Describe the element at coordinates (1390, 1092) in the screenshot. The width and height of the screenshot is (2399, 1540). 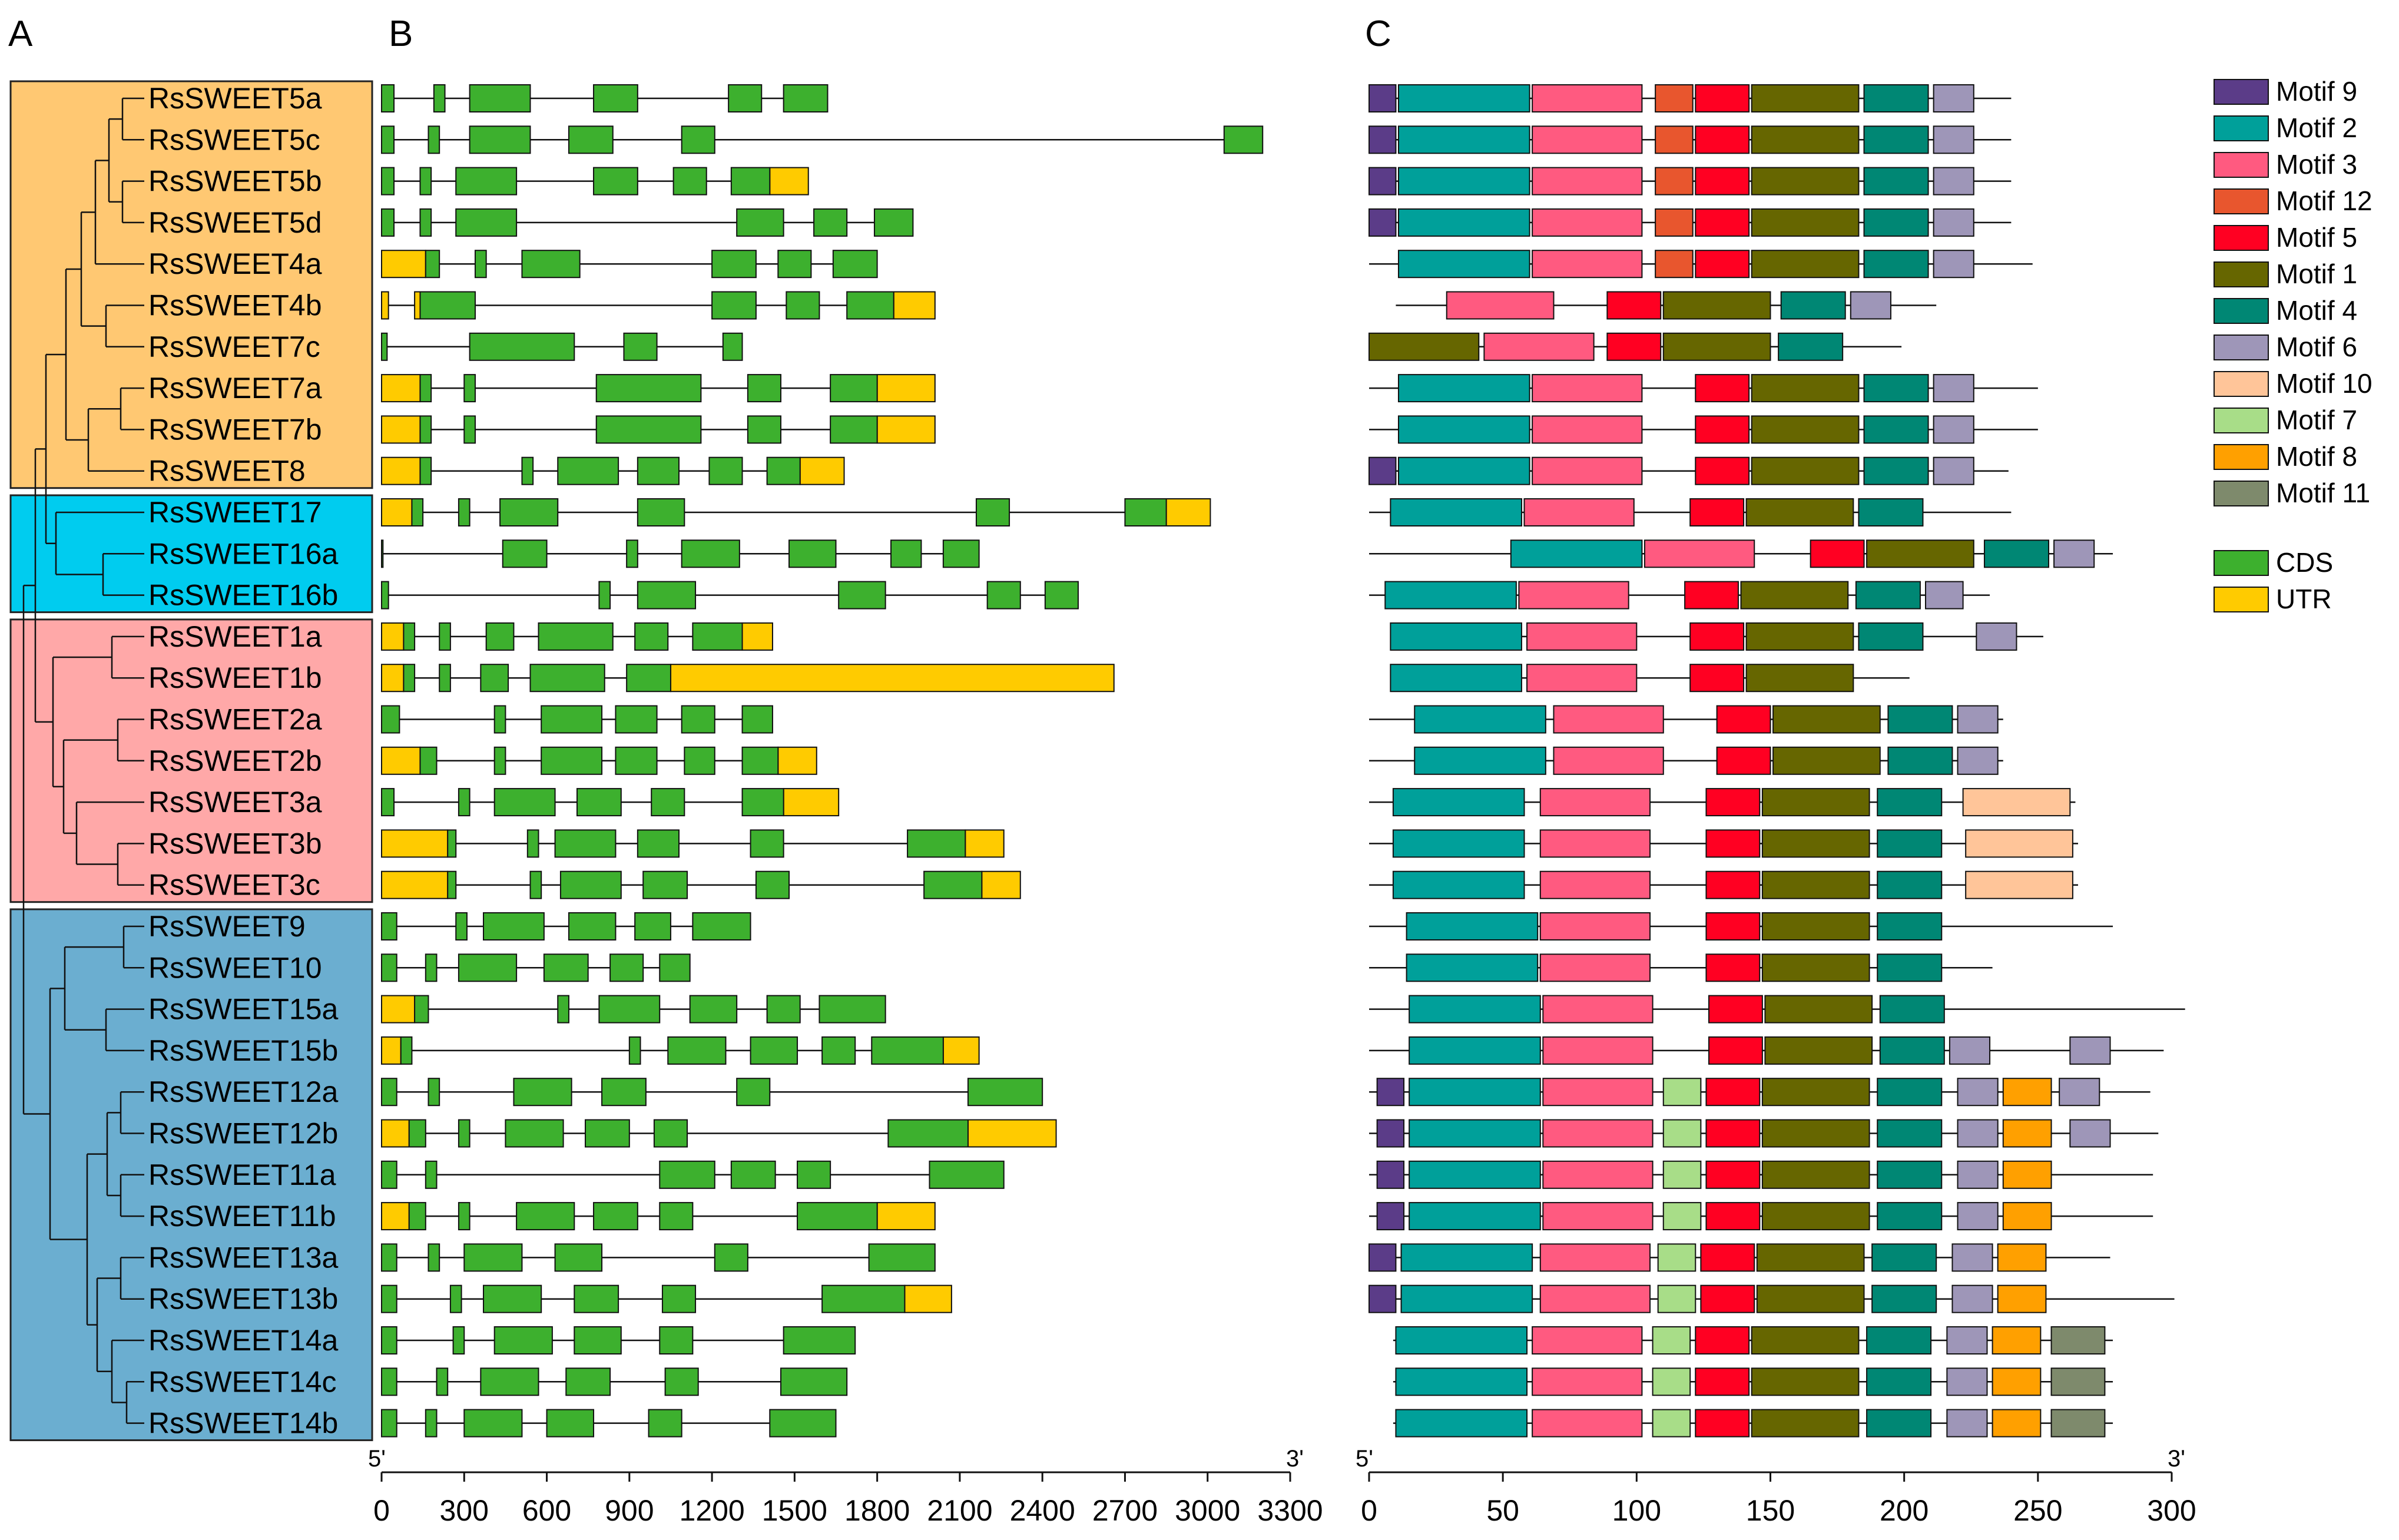
I see `motif-9-box` at that location.